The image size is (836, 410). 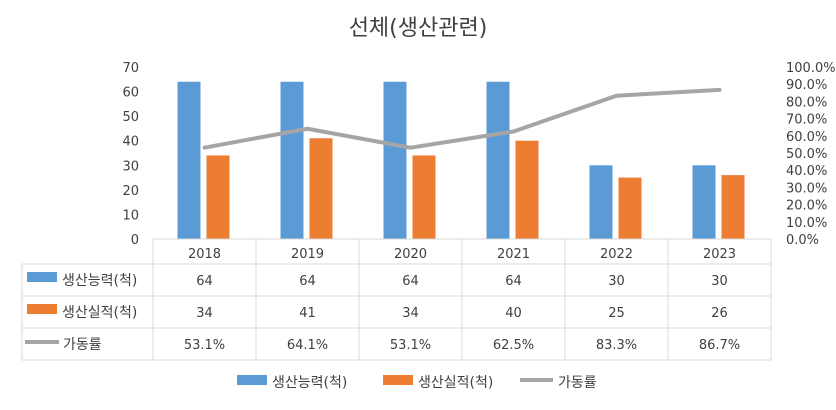 I want to click on y-left-tick-label: 50, so click(x=130, y=117).